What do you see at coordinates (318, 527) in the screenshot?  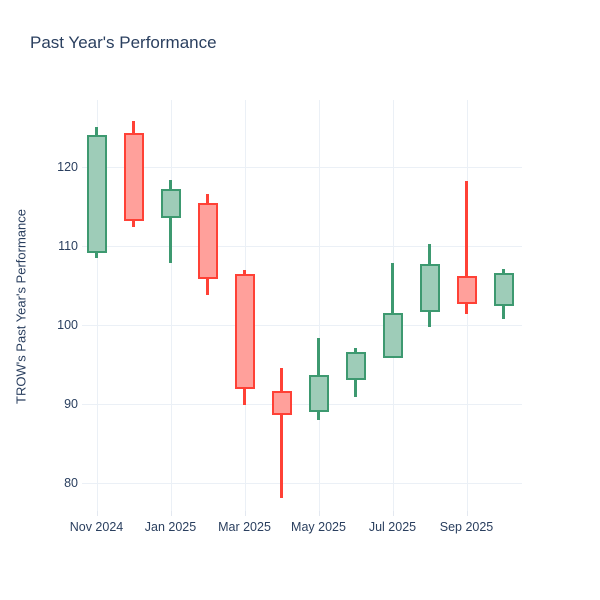 I see `x-tick-label: May 2025` at bounding box center [318, 527].